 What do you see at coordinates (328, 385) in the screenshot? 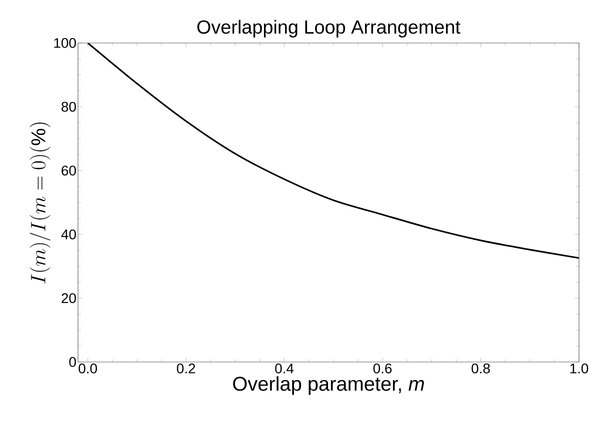
I see `x-axis-title: Overlap parameter, m` at bounding box center [328, 385].